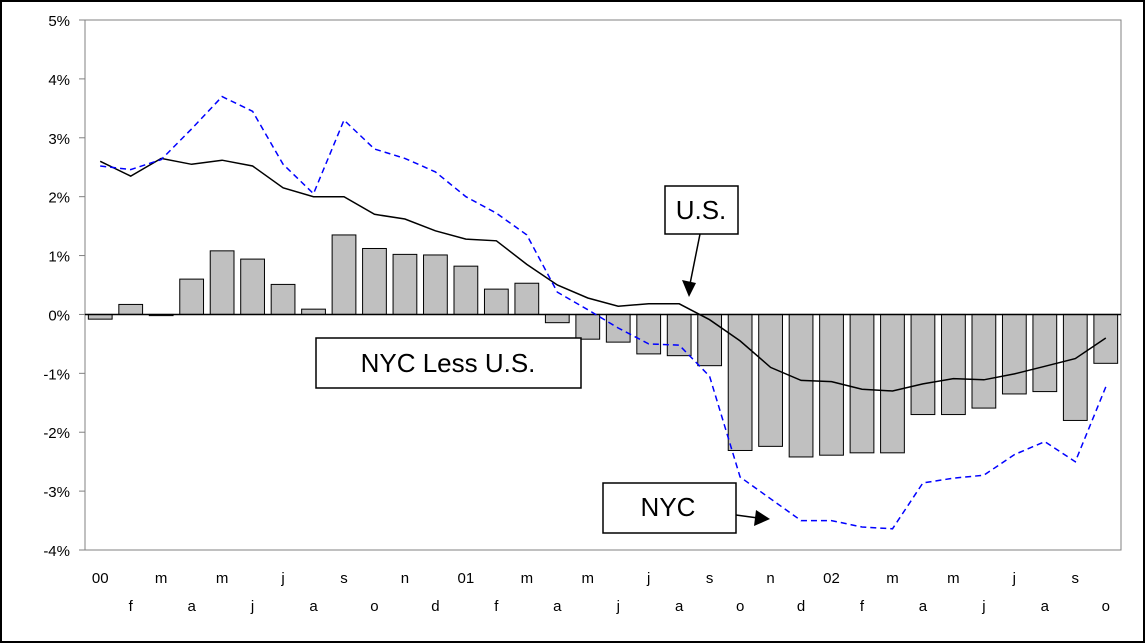  What do you see at coordinates (56, 374) in the screenshot?
I see `y-tick-label: -1%` at bounding box center [56, 374].